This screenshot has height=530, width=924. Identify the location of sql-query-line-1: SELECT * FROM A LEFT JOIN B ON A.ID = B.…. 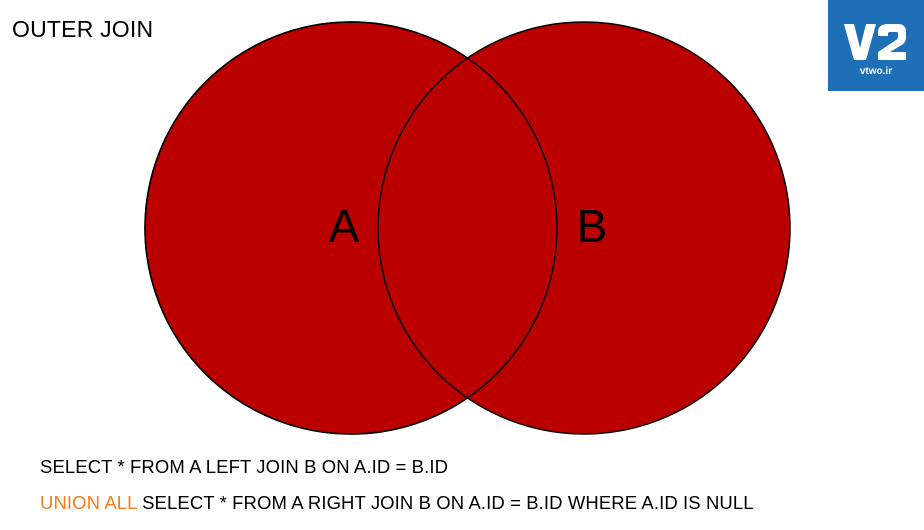
(244, 466).